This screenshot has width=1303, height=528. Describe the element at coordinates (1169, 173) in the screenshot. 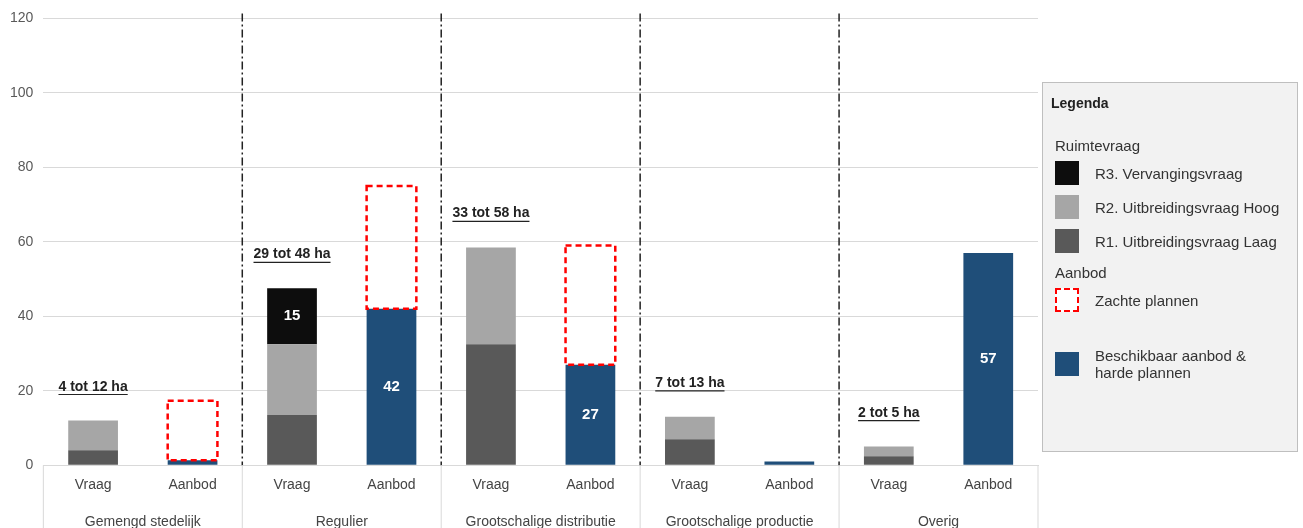

I see `legend-label: R3. Vervangingsvraag` at that location.